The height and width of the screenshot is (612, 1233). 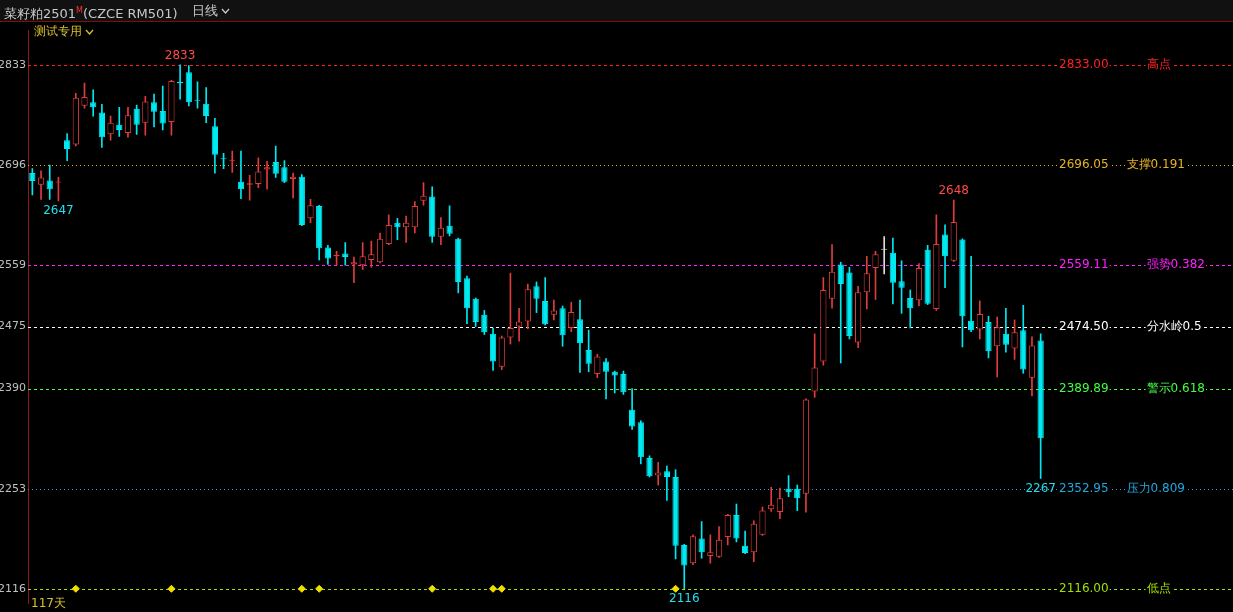 What do you see at coordinates (1084, 164) in the screenshot?
I see `text: 2696.05` at bounding box center [1084, 164].